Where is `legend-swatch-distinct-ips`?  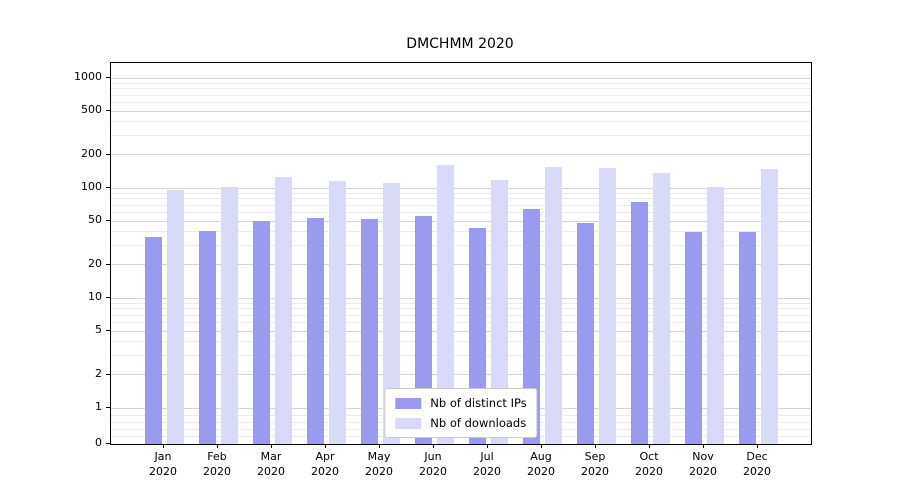 legend-swatch-distinct-ips is located at coordinates (408, 403).